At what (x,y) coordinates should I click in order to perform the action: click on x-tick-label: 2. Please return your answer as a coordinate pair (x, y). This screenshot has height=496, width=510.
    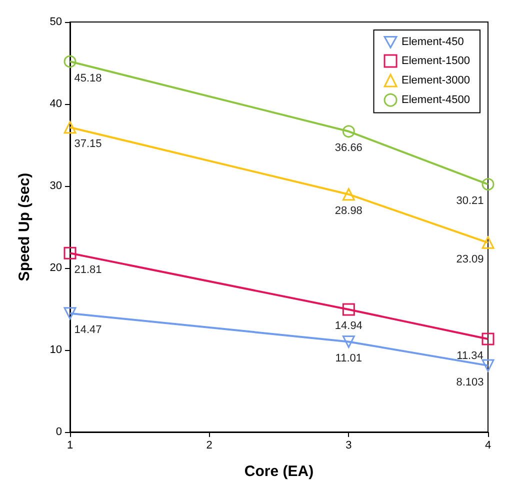
    Looking at the image, I should click on (209, 446).